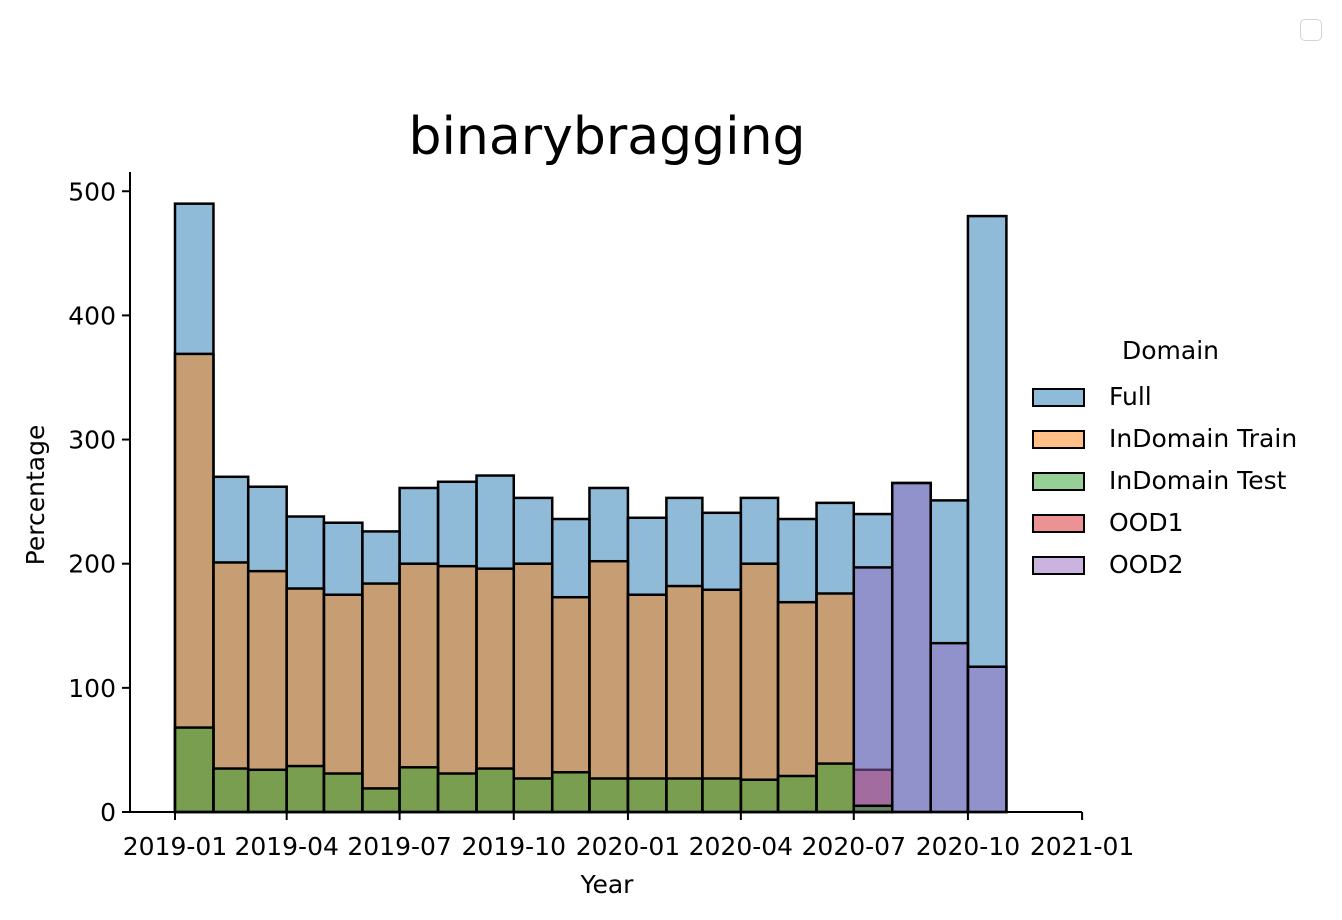 This screenshot has width=1342, height=920. Describe the element at coordinates (1311, 30) in the screenshot. I see `empty-legend-box` at that location.